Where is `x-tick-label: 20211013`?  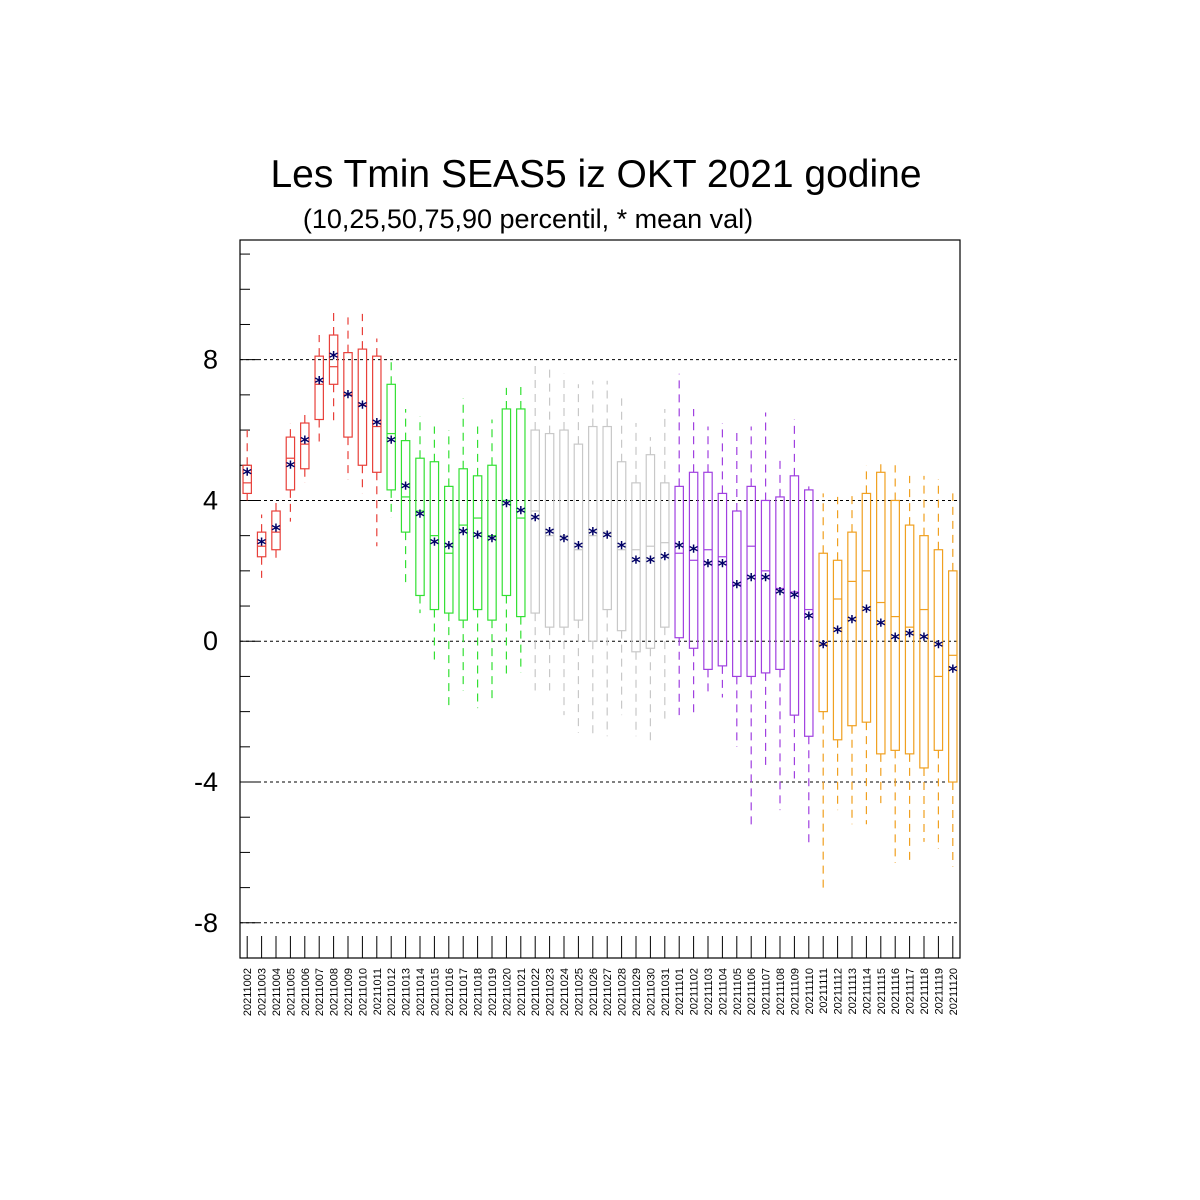 x-tick-label: 20211013 is located at coordinates (407, 992).